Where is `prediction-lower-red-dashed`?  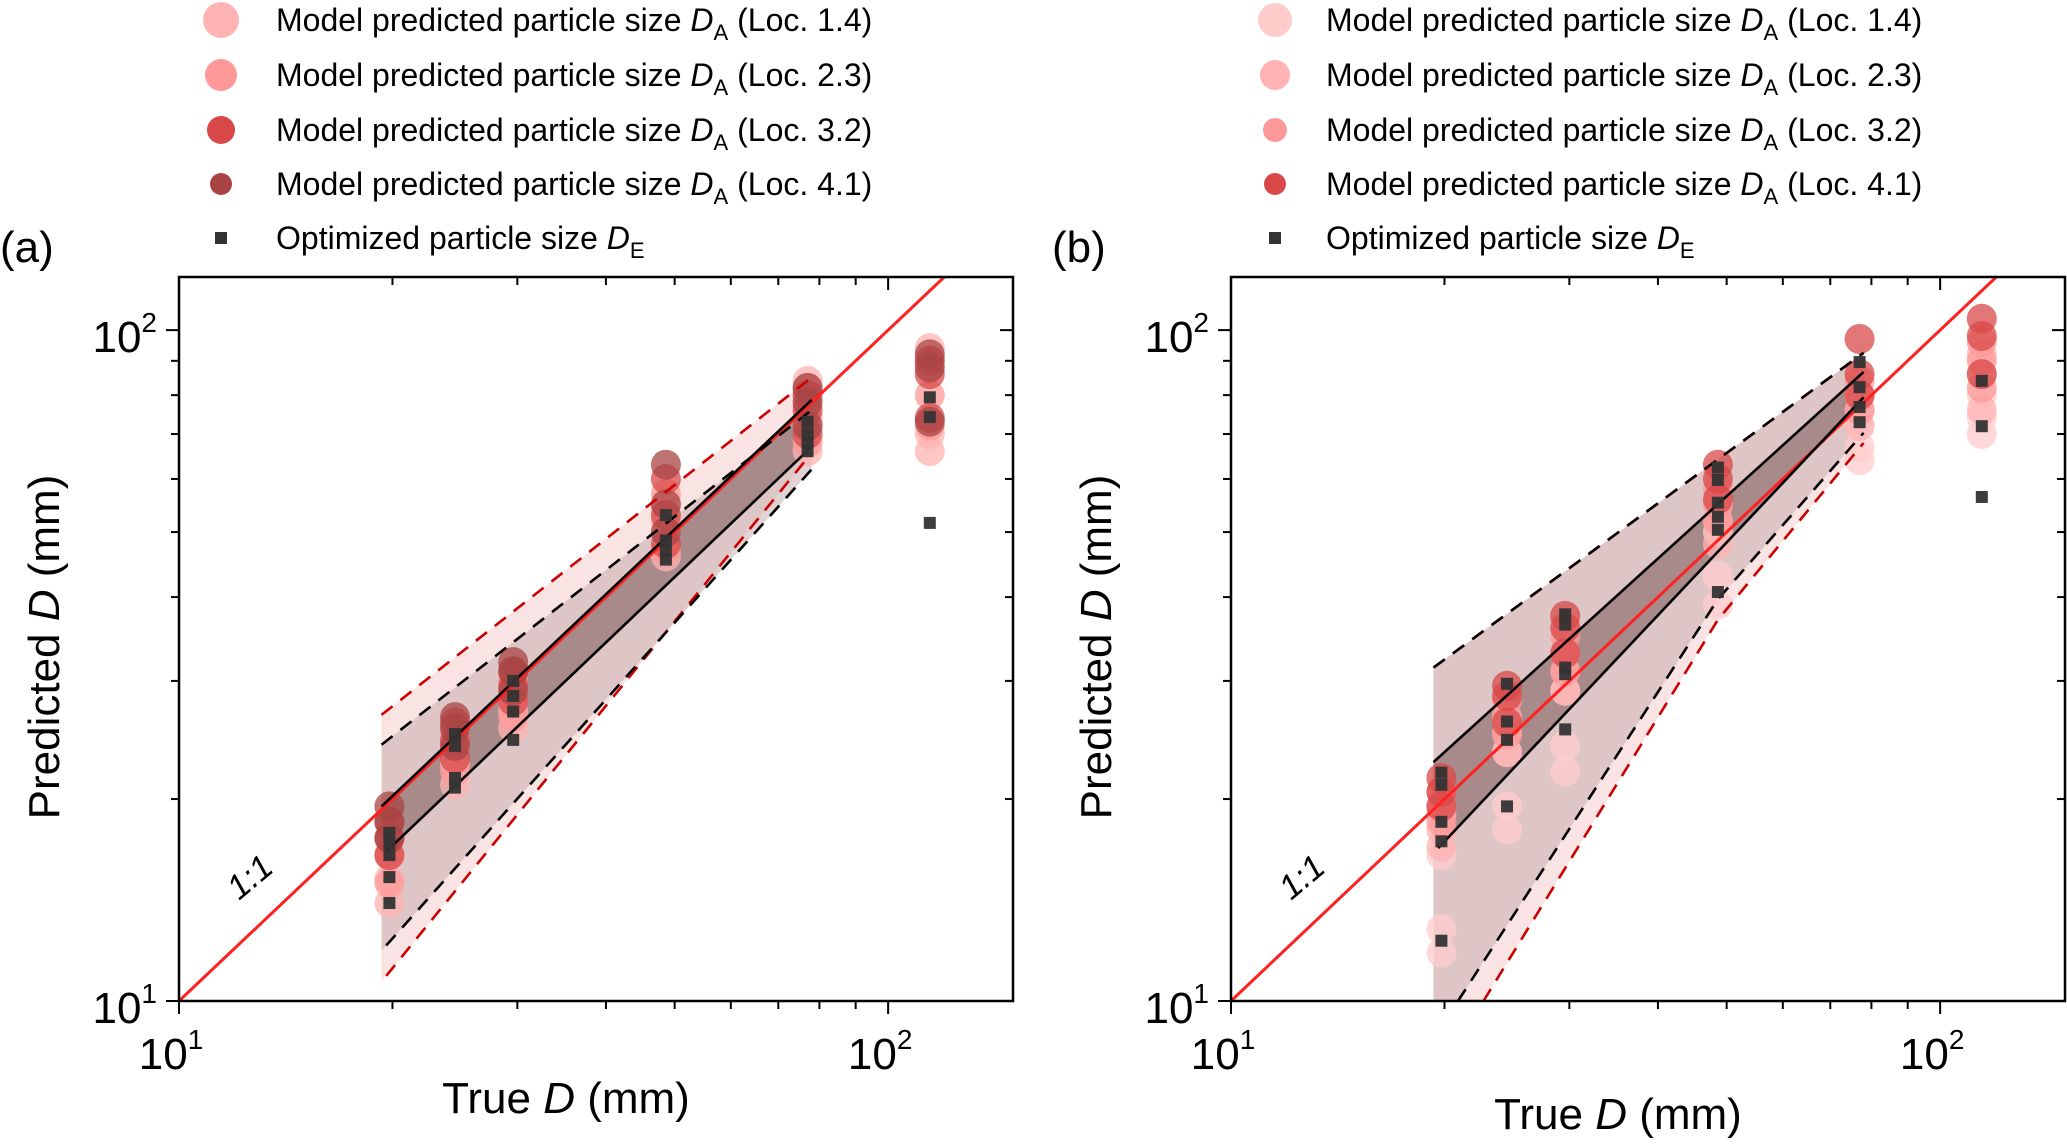
prediction-lower-red-dashed is located at coordinates (1673, 721).